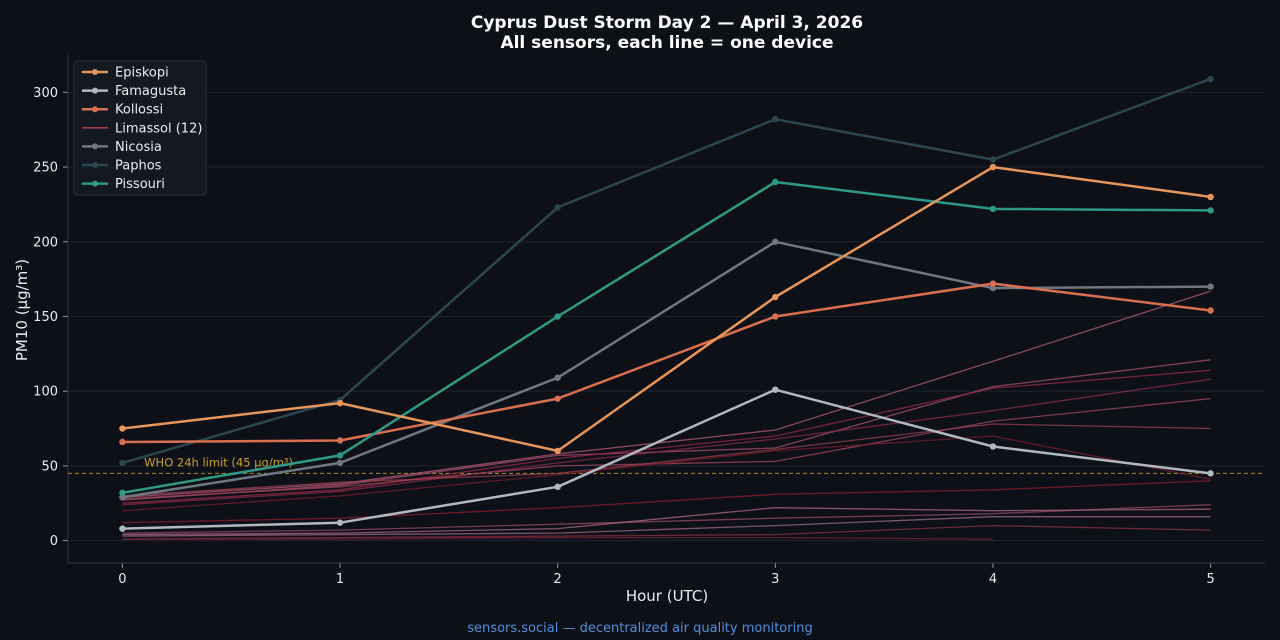 The height and width of the screenshot is (640, 1280). What do you see at coordinates (1210, 579) in the screenshot?
I see `x-tick-label-5: 5` at bounding box center [1210, 579].